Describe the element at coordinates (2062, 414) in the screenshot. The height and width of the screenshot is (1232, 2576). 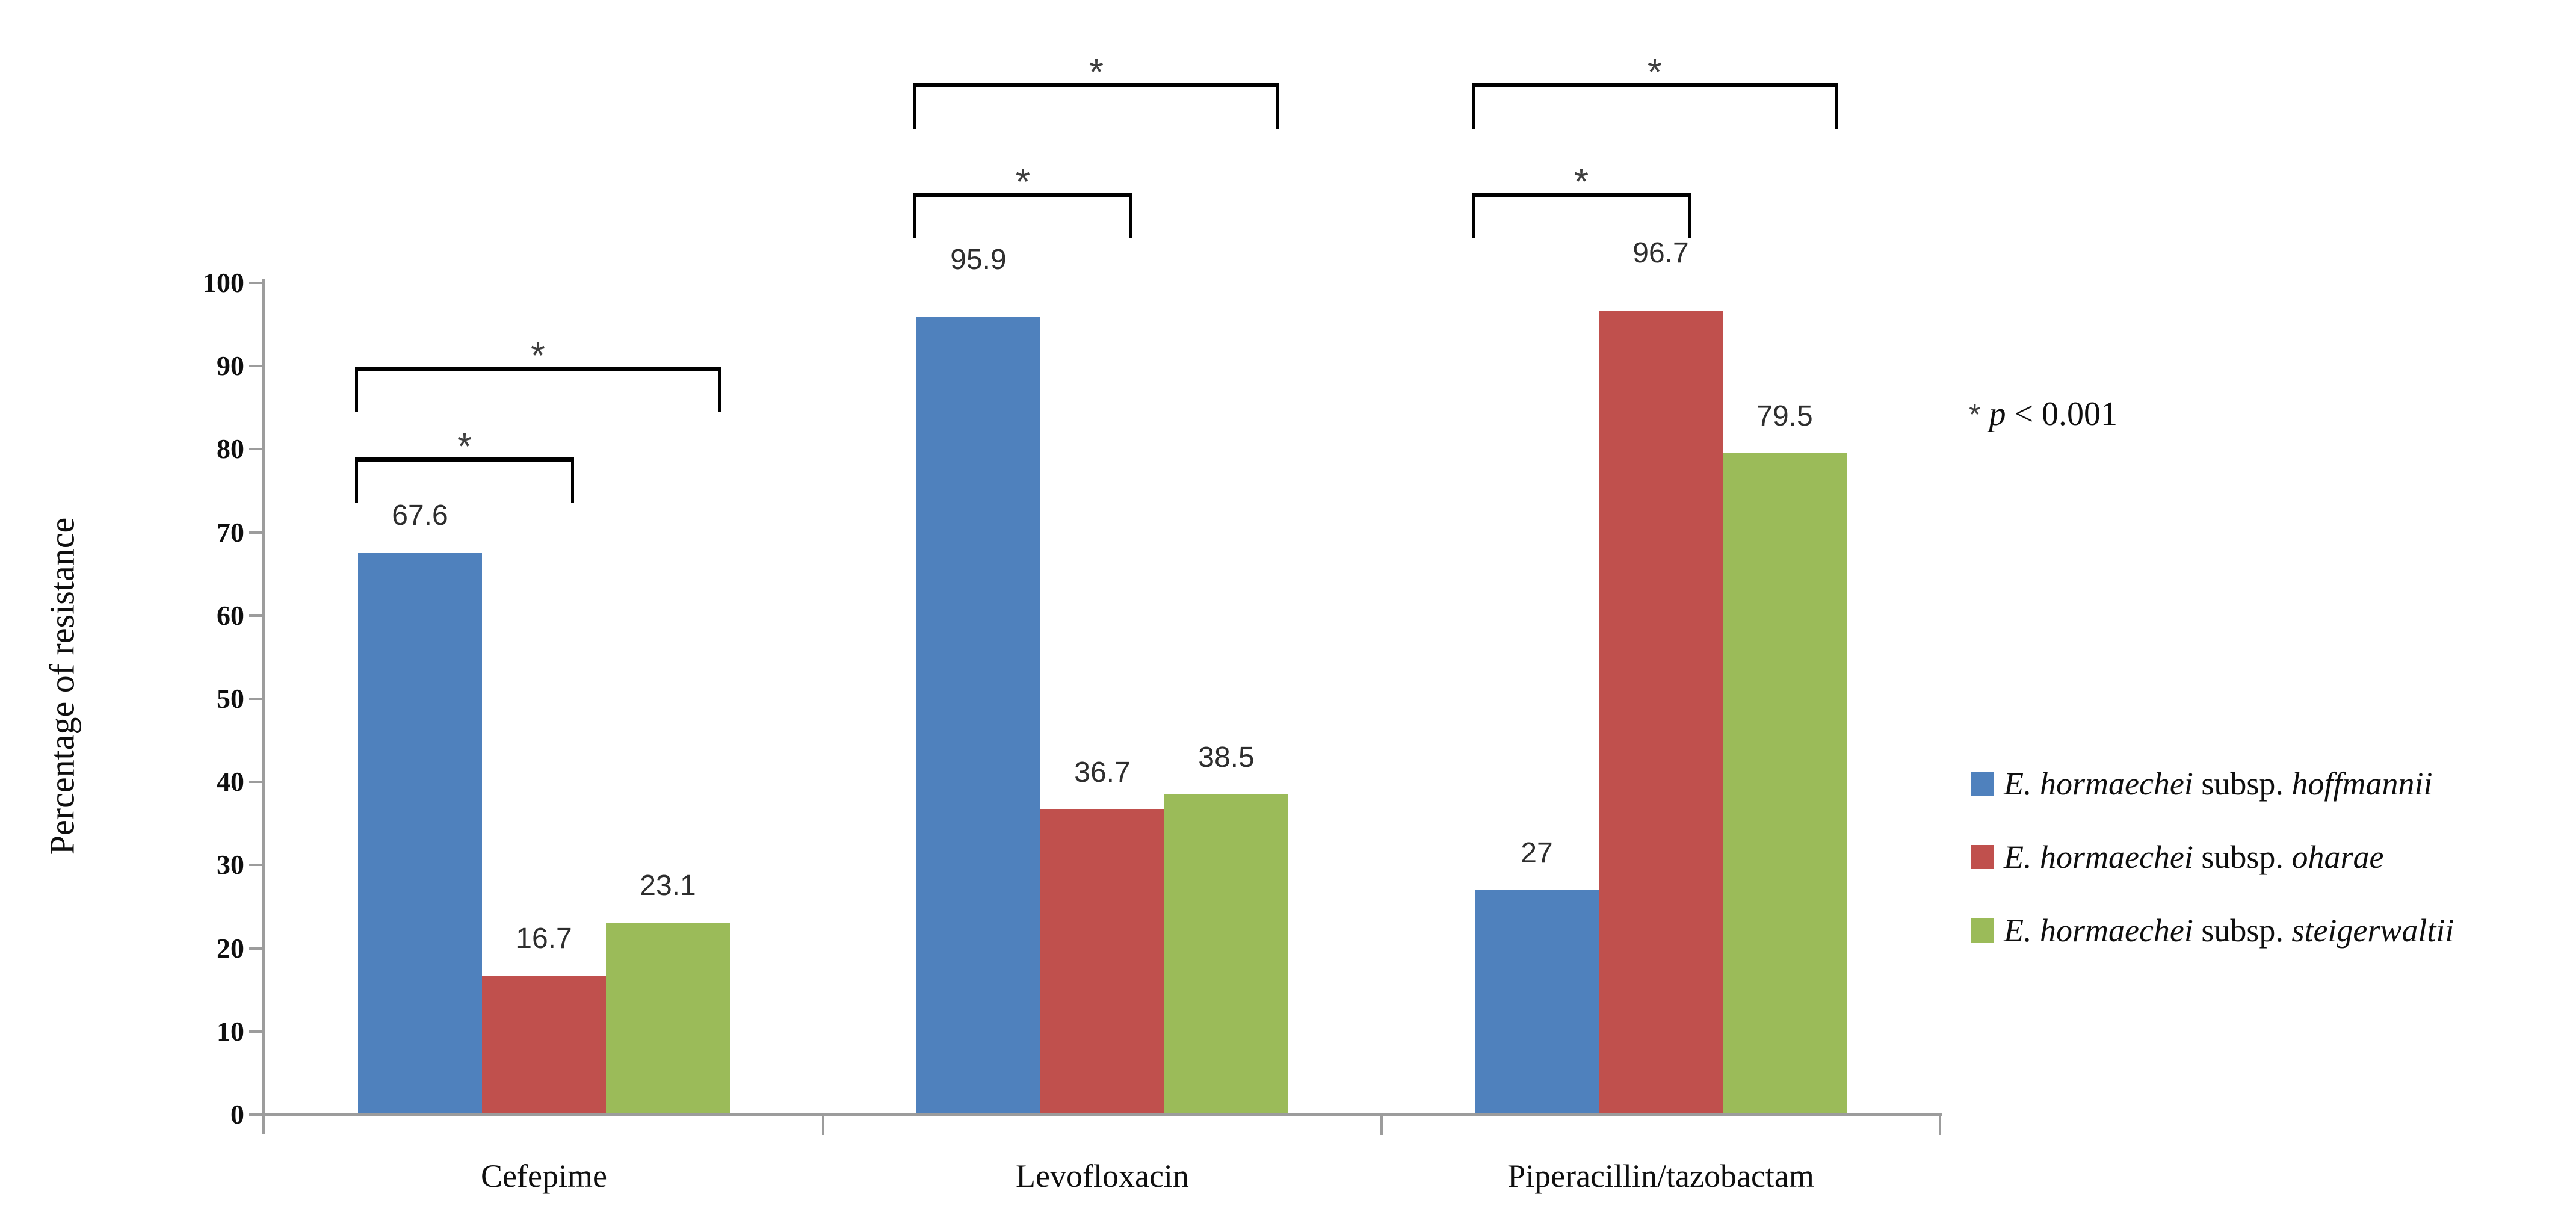
I see `significance-note-threshold: < 0.001` at that location.